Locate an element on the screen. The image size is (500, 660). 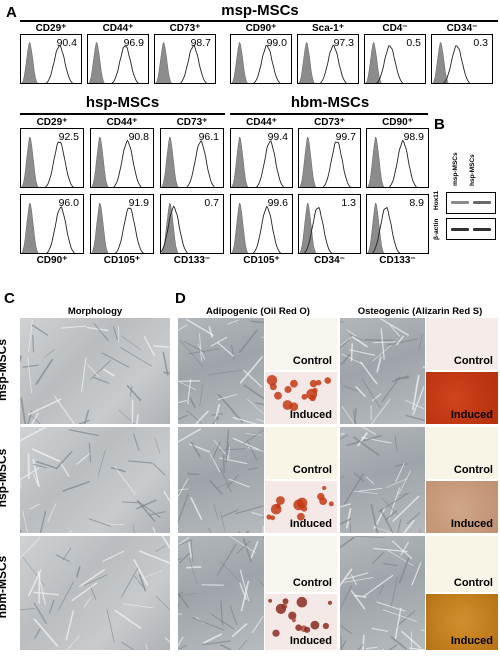
msp_row-2-percent: 98.7 is located at coordinates (200, 43).